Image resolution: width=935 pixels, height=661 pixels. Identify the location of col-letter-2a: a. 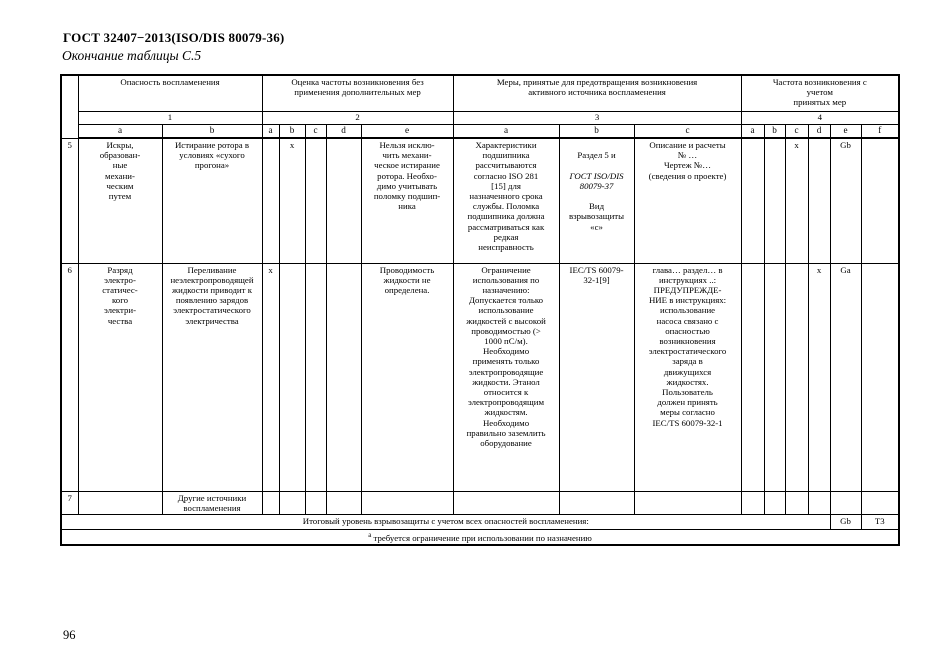
(270, 131).